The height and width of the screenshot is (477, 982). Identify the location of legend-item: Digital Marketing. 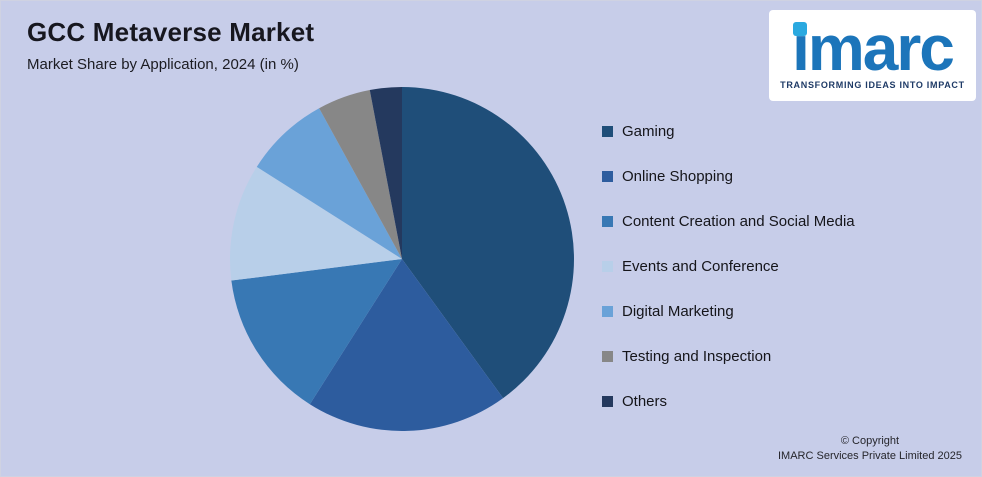
(728, 311).